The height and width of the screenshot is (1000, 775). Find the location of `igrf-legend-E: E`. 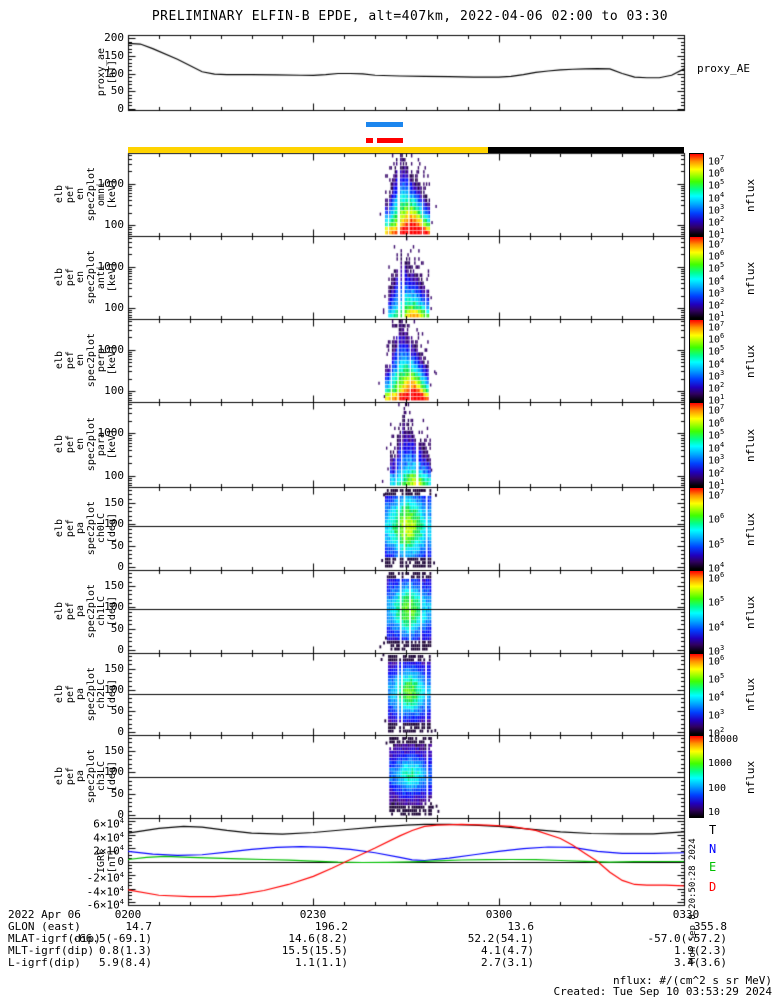

igrf-legend-E: E is located at coordinates (713, 867).